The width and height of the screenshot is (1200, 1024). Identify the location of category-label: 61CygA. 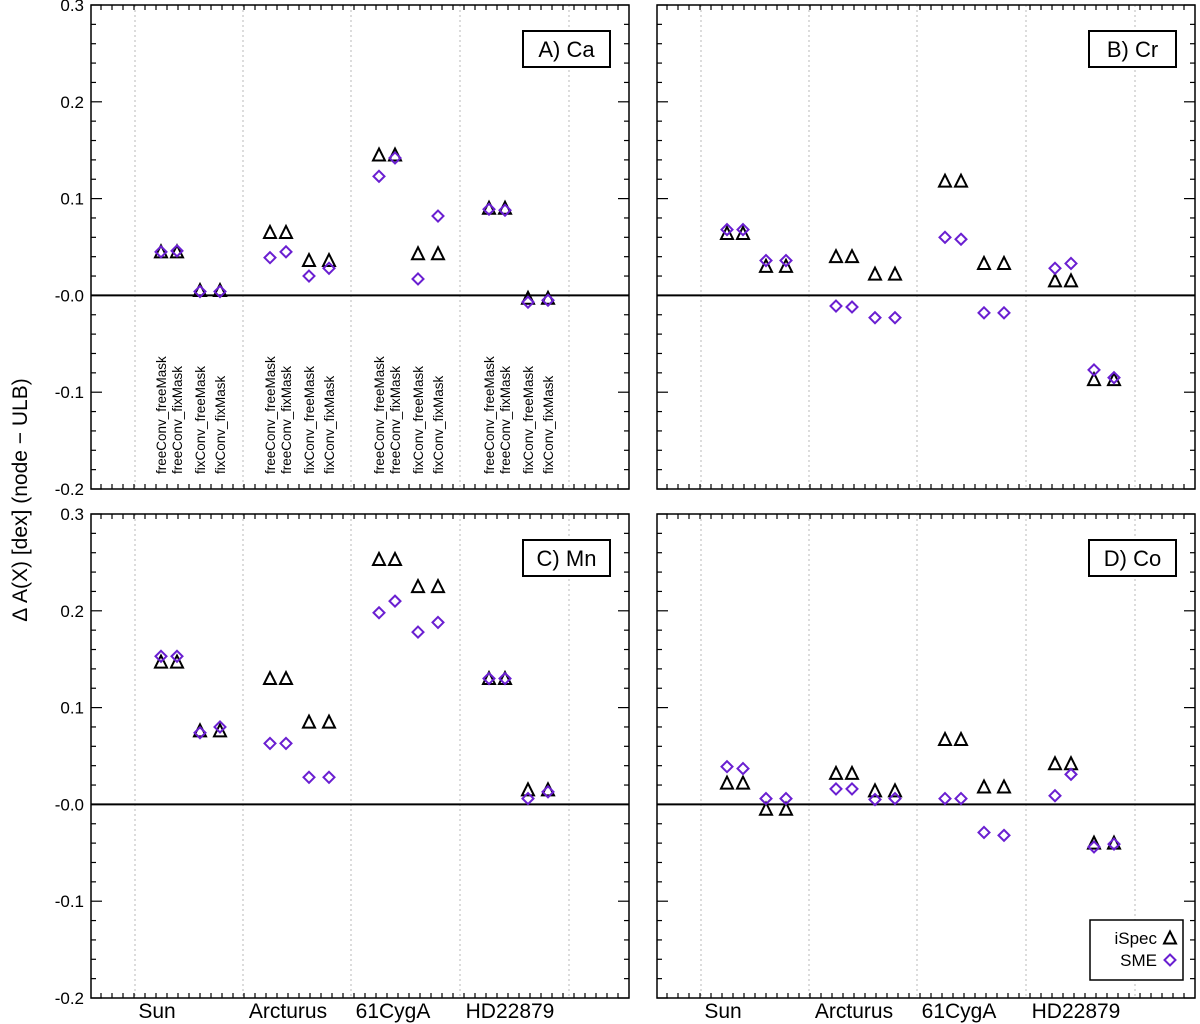
(393, 1011).